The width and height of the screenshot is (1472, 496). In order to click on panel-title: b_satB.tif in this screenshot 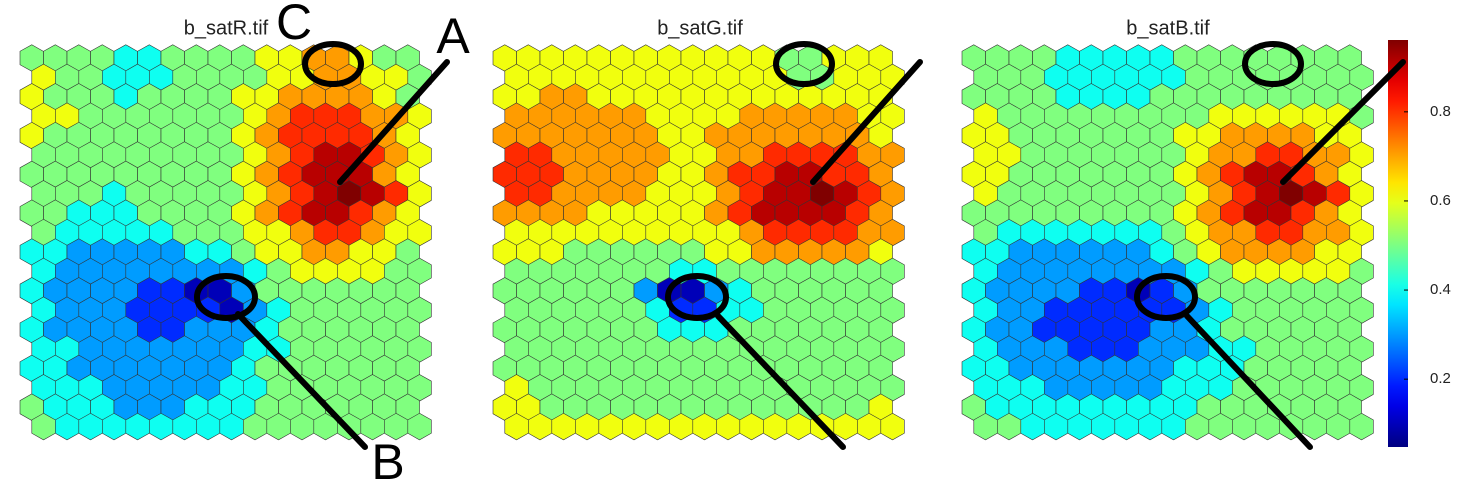, I will do `click(1168, 28)`.